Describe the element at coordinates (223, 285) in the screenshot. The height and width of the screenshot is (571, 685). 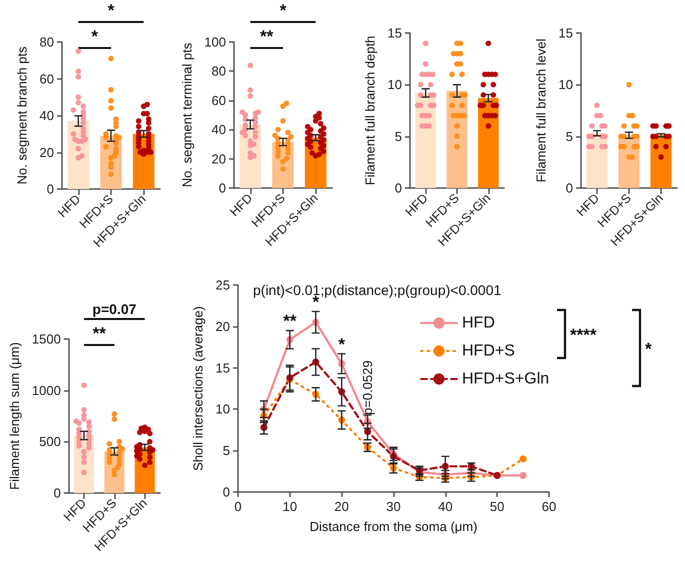
I see `y-tick-label: 25` at that location.